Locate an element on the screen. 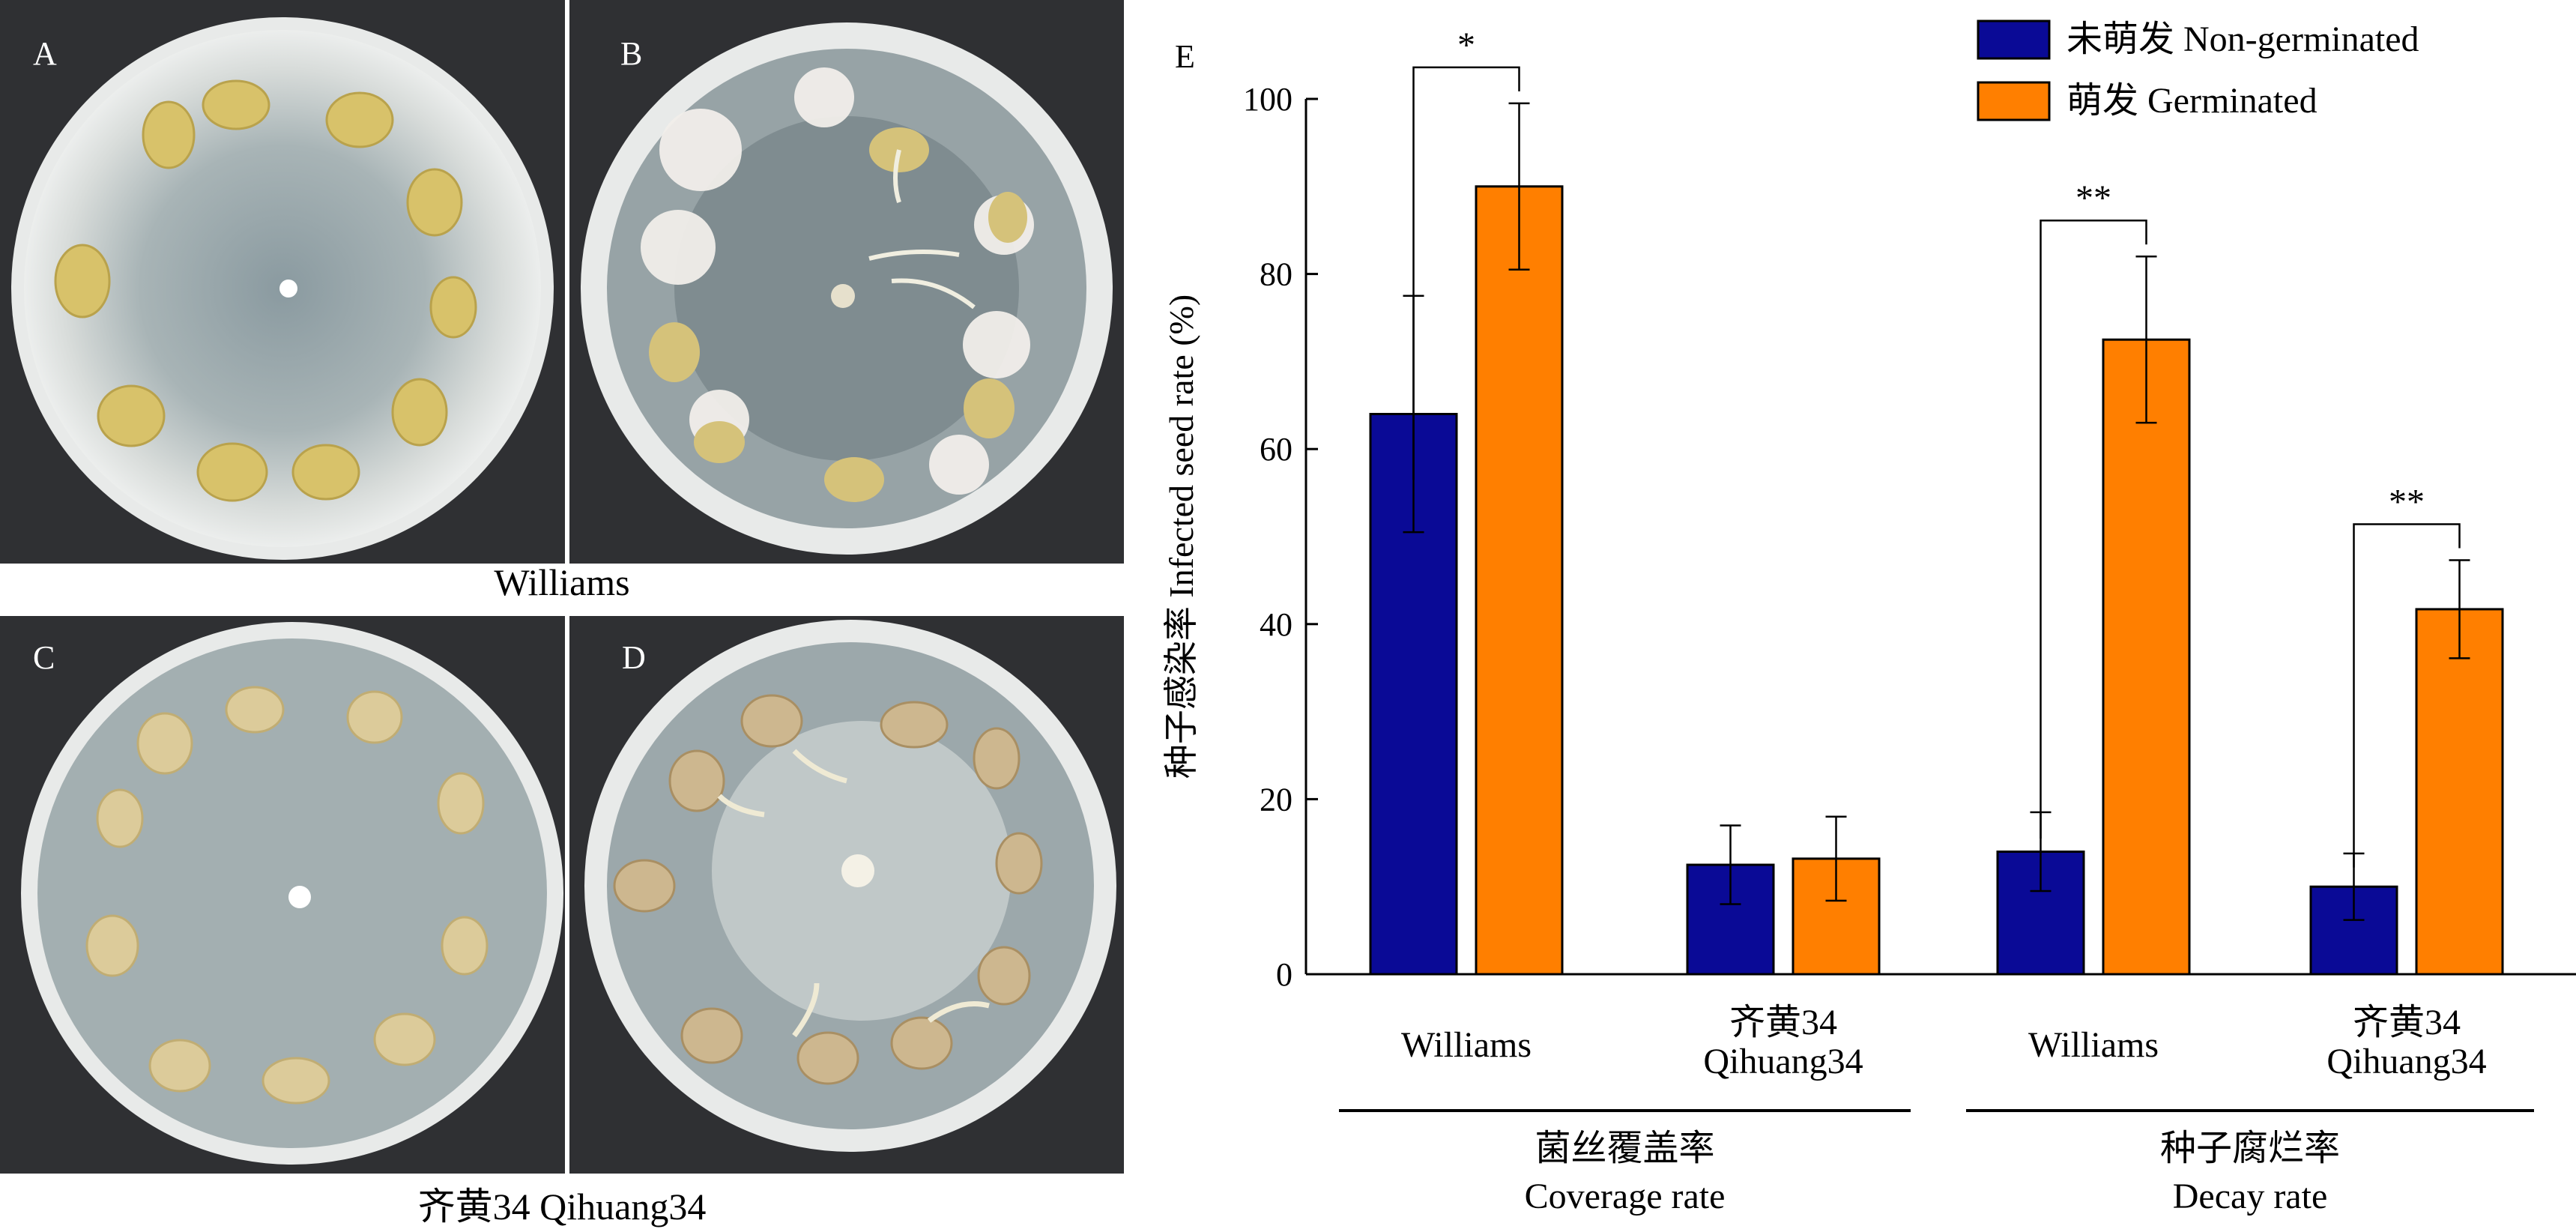  y-tick-label: 60 is located at coordinates (1276, 449).